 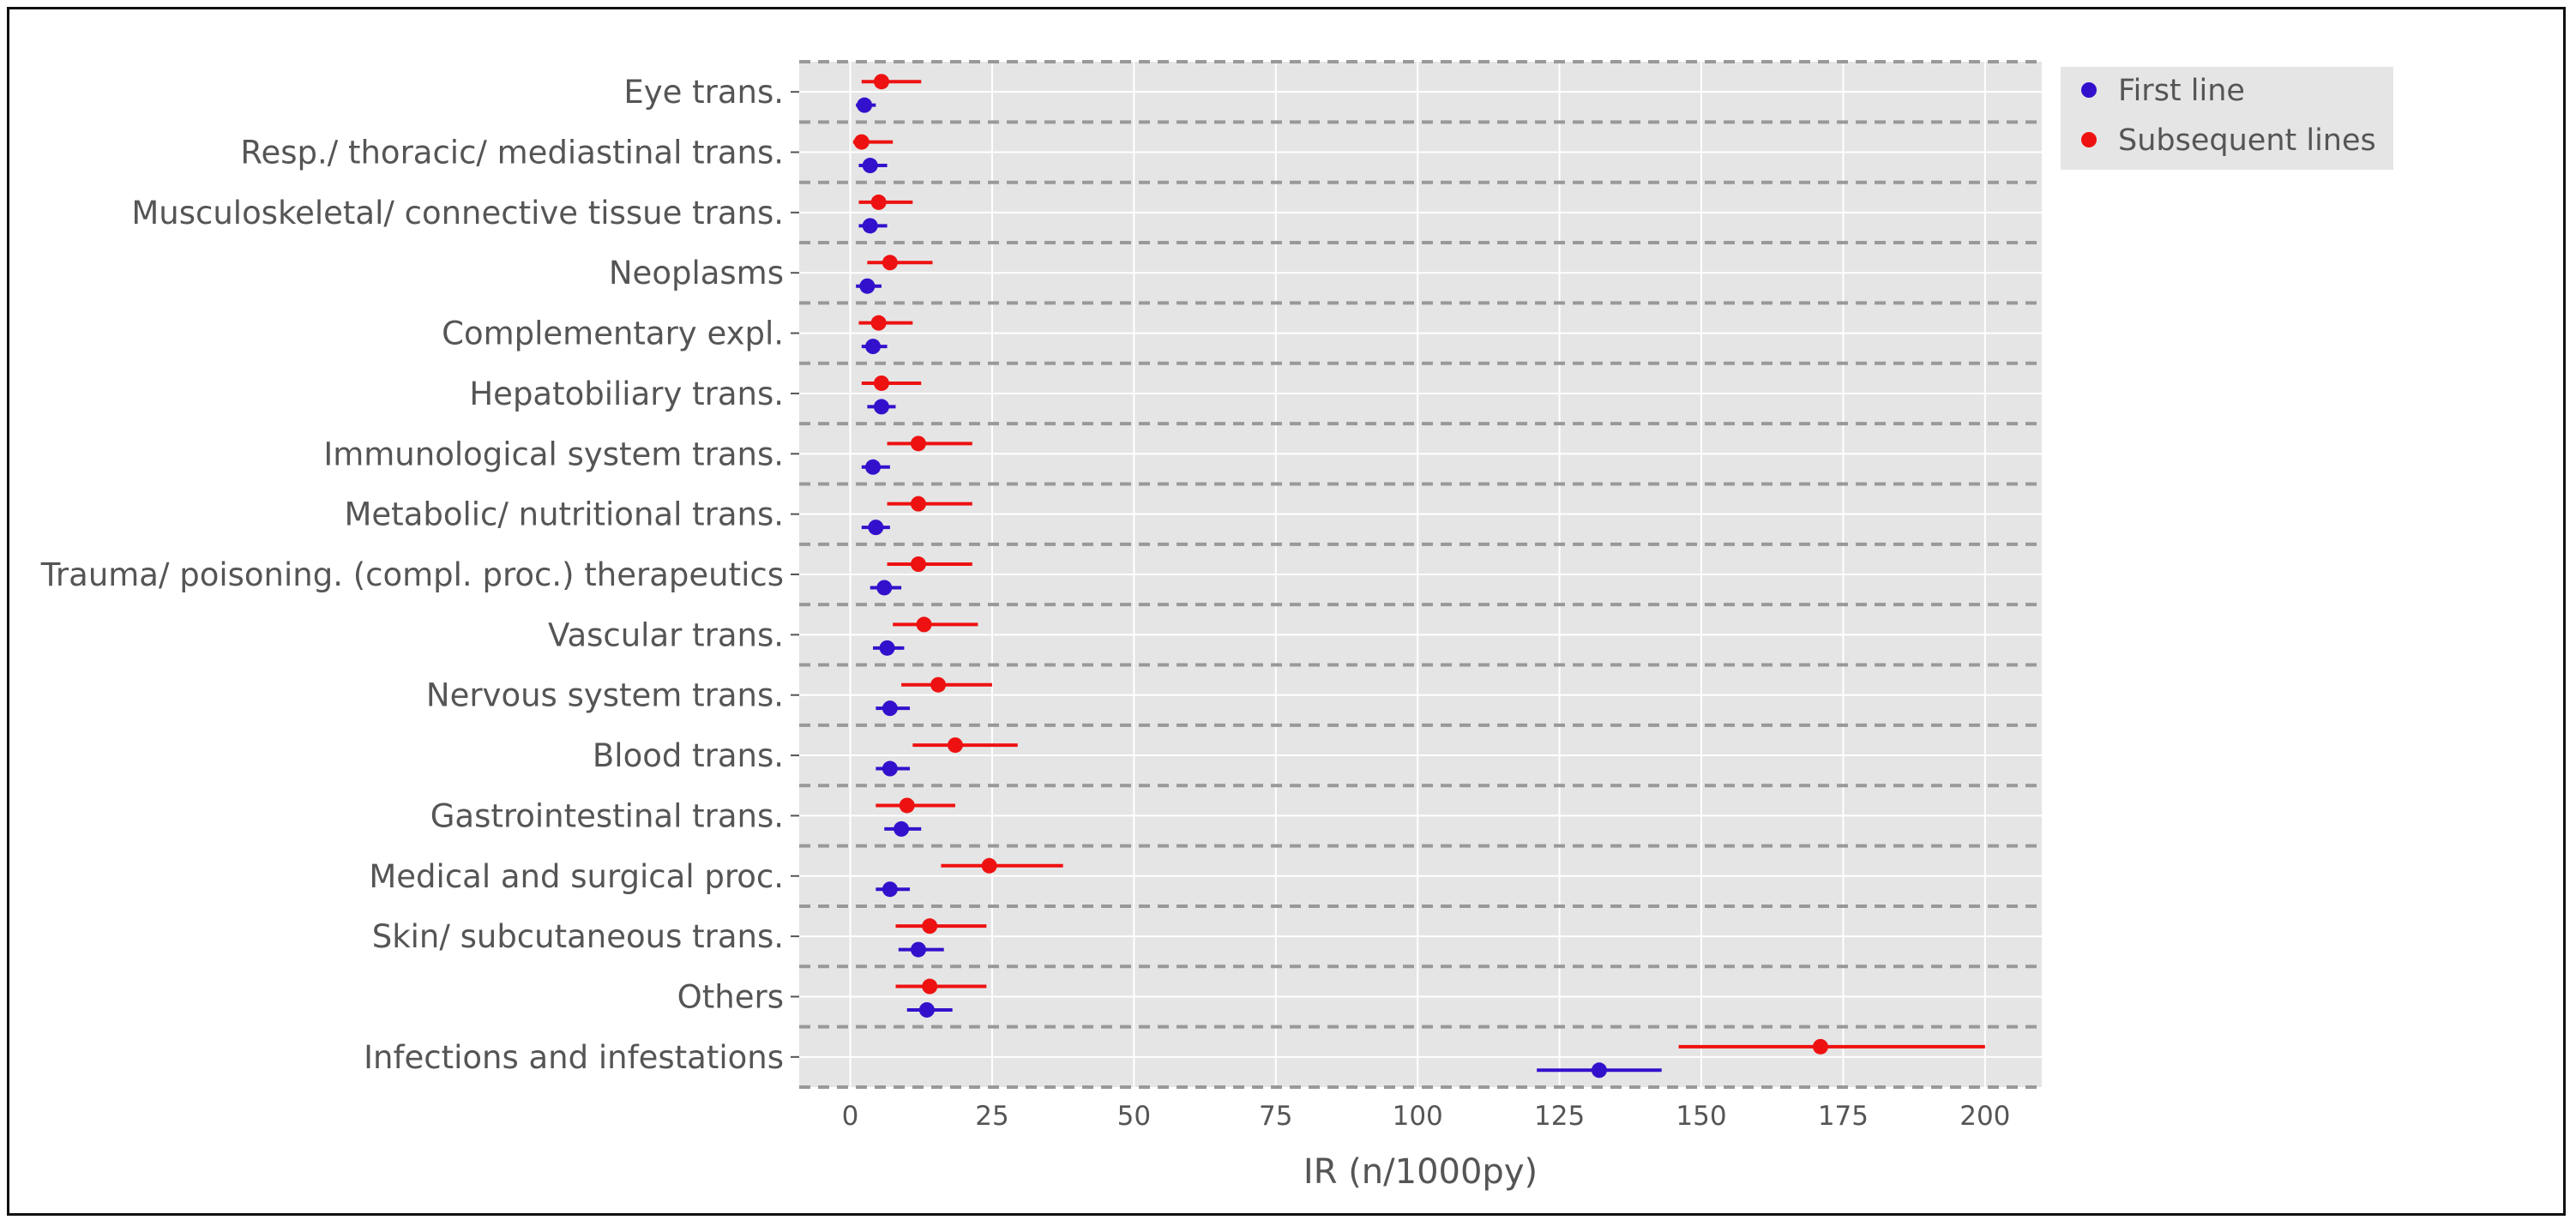 I want to click on category-label: Eye trans., so click(x=703, y=92).